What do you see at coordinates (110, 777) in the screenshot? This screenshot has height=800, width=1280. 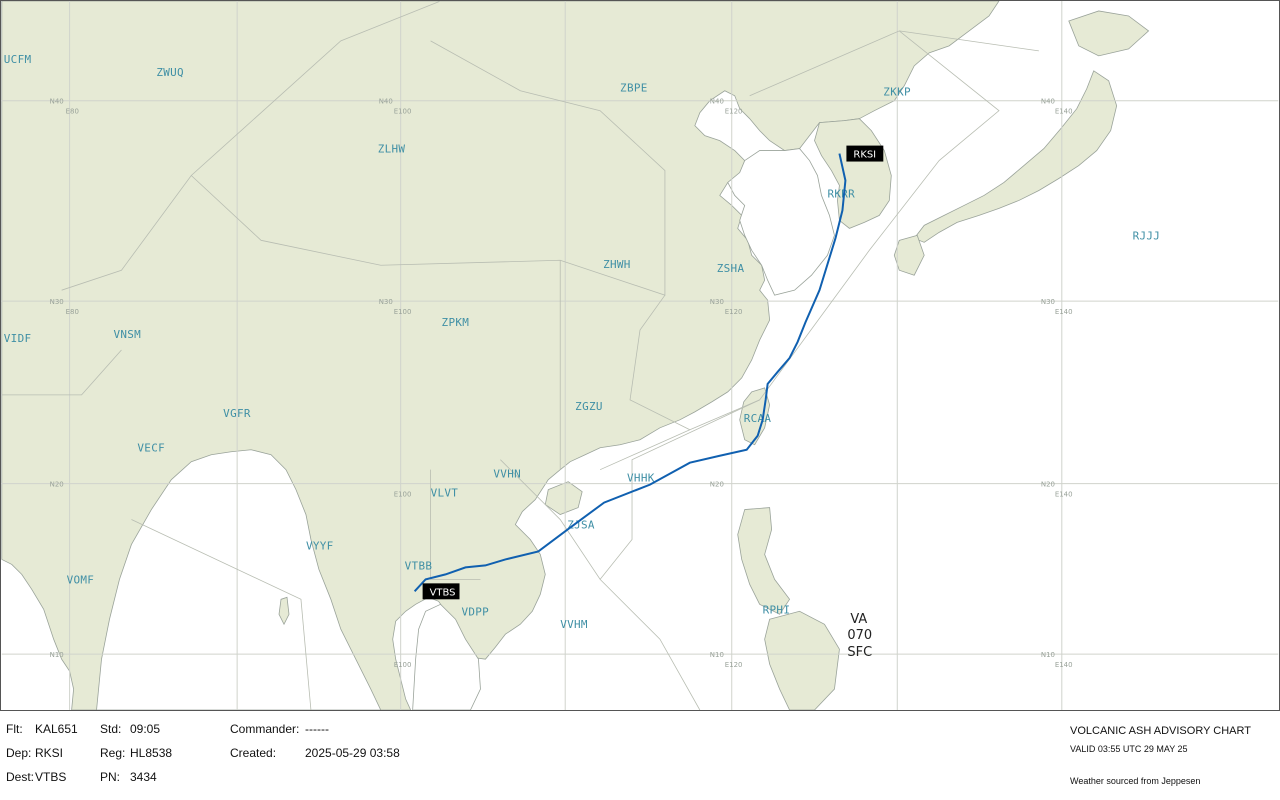 I see `pn-label: PN:` at bounding box center [110, 777].